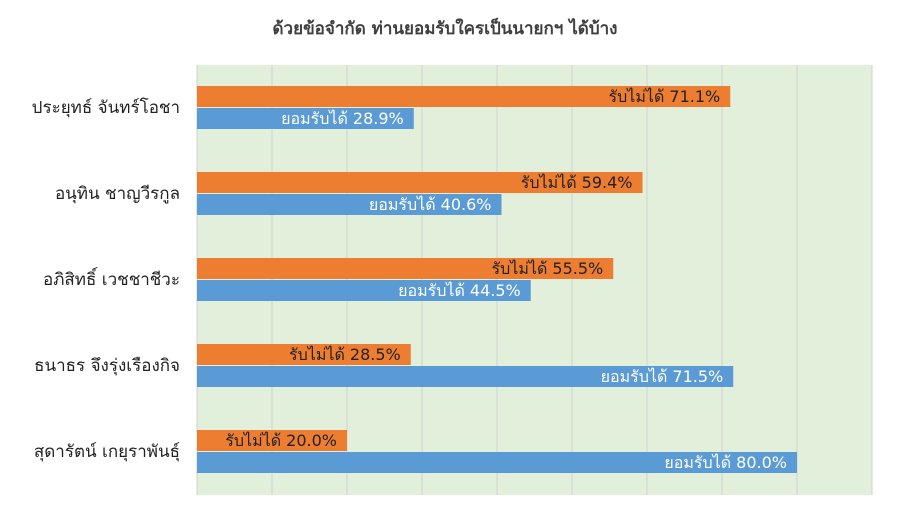 The height and width of the screenshot is (513, 900). I want to click on y-tick-label: สุดารัตน์ เกยุราพันธุ์, so click(107, 452).